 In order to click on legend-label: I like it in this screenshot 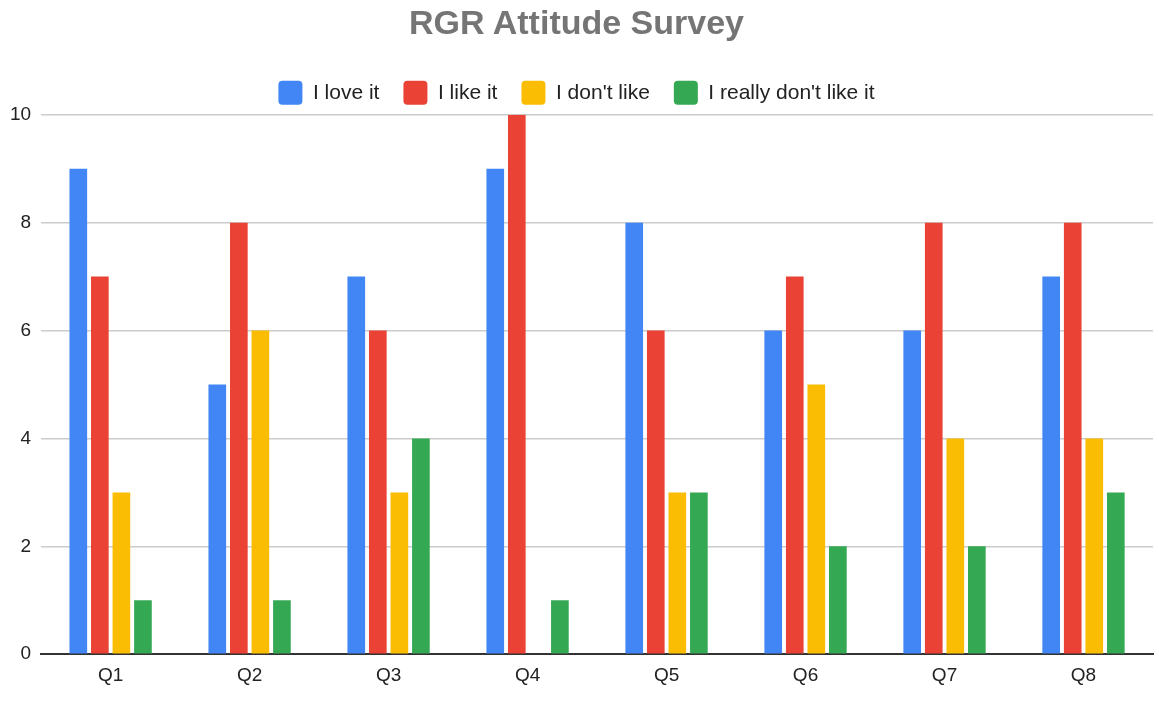, I will do `click(467, 91)`.